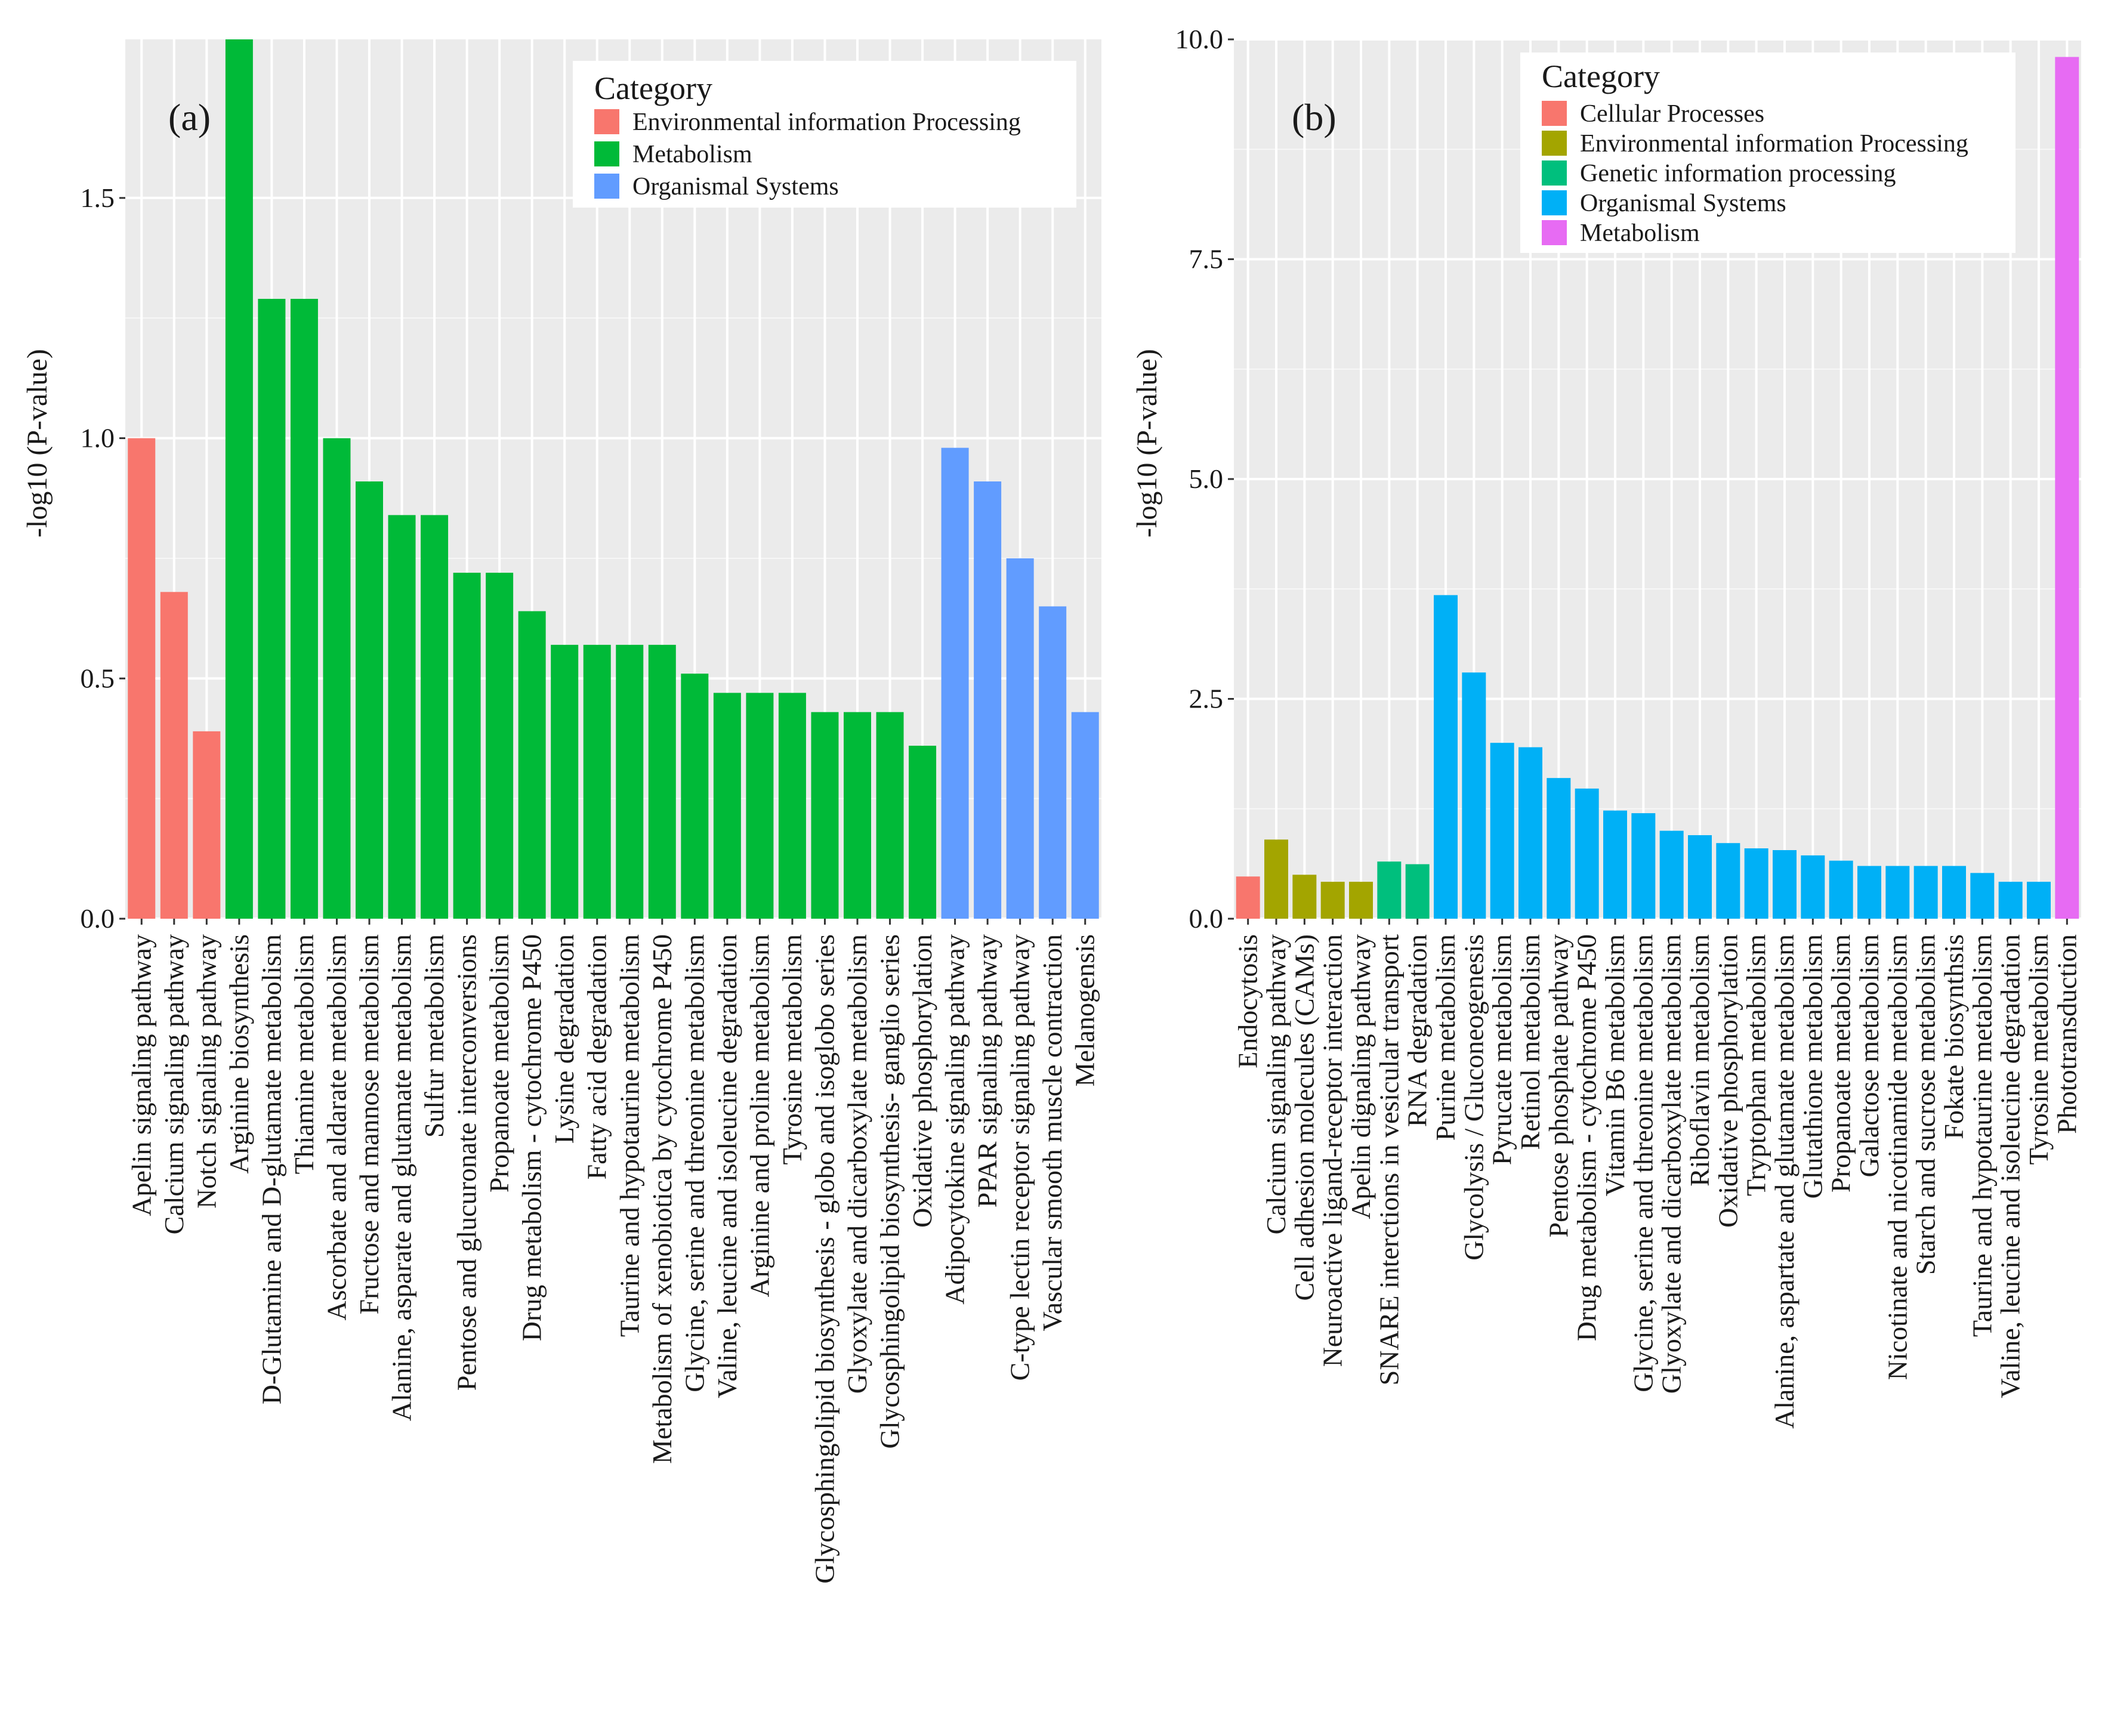 The image size is (2105, 1736). What do you see at coordinates (955, 1119) in the screenshot?
I see `x-category-label: Adipocytokine signaling pathway` at bounding box center [955, 1119].